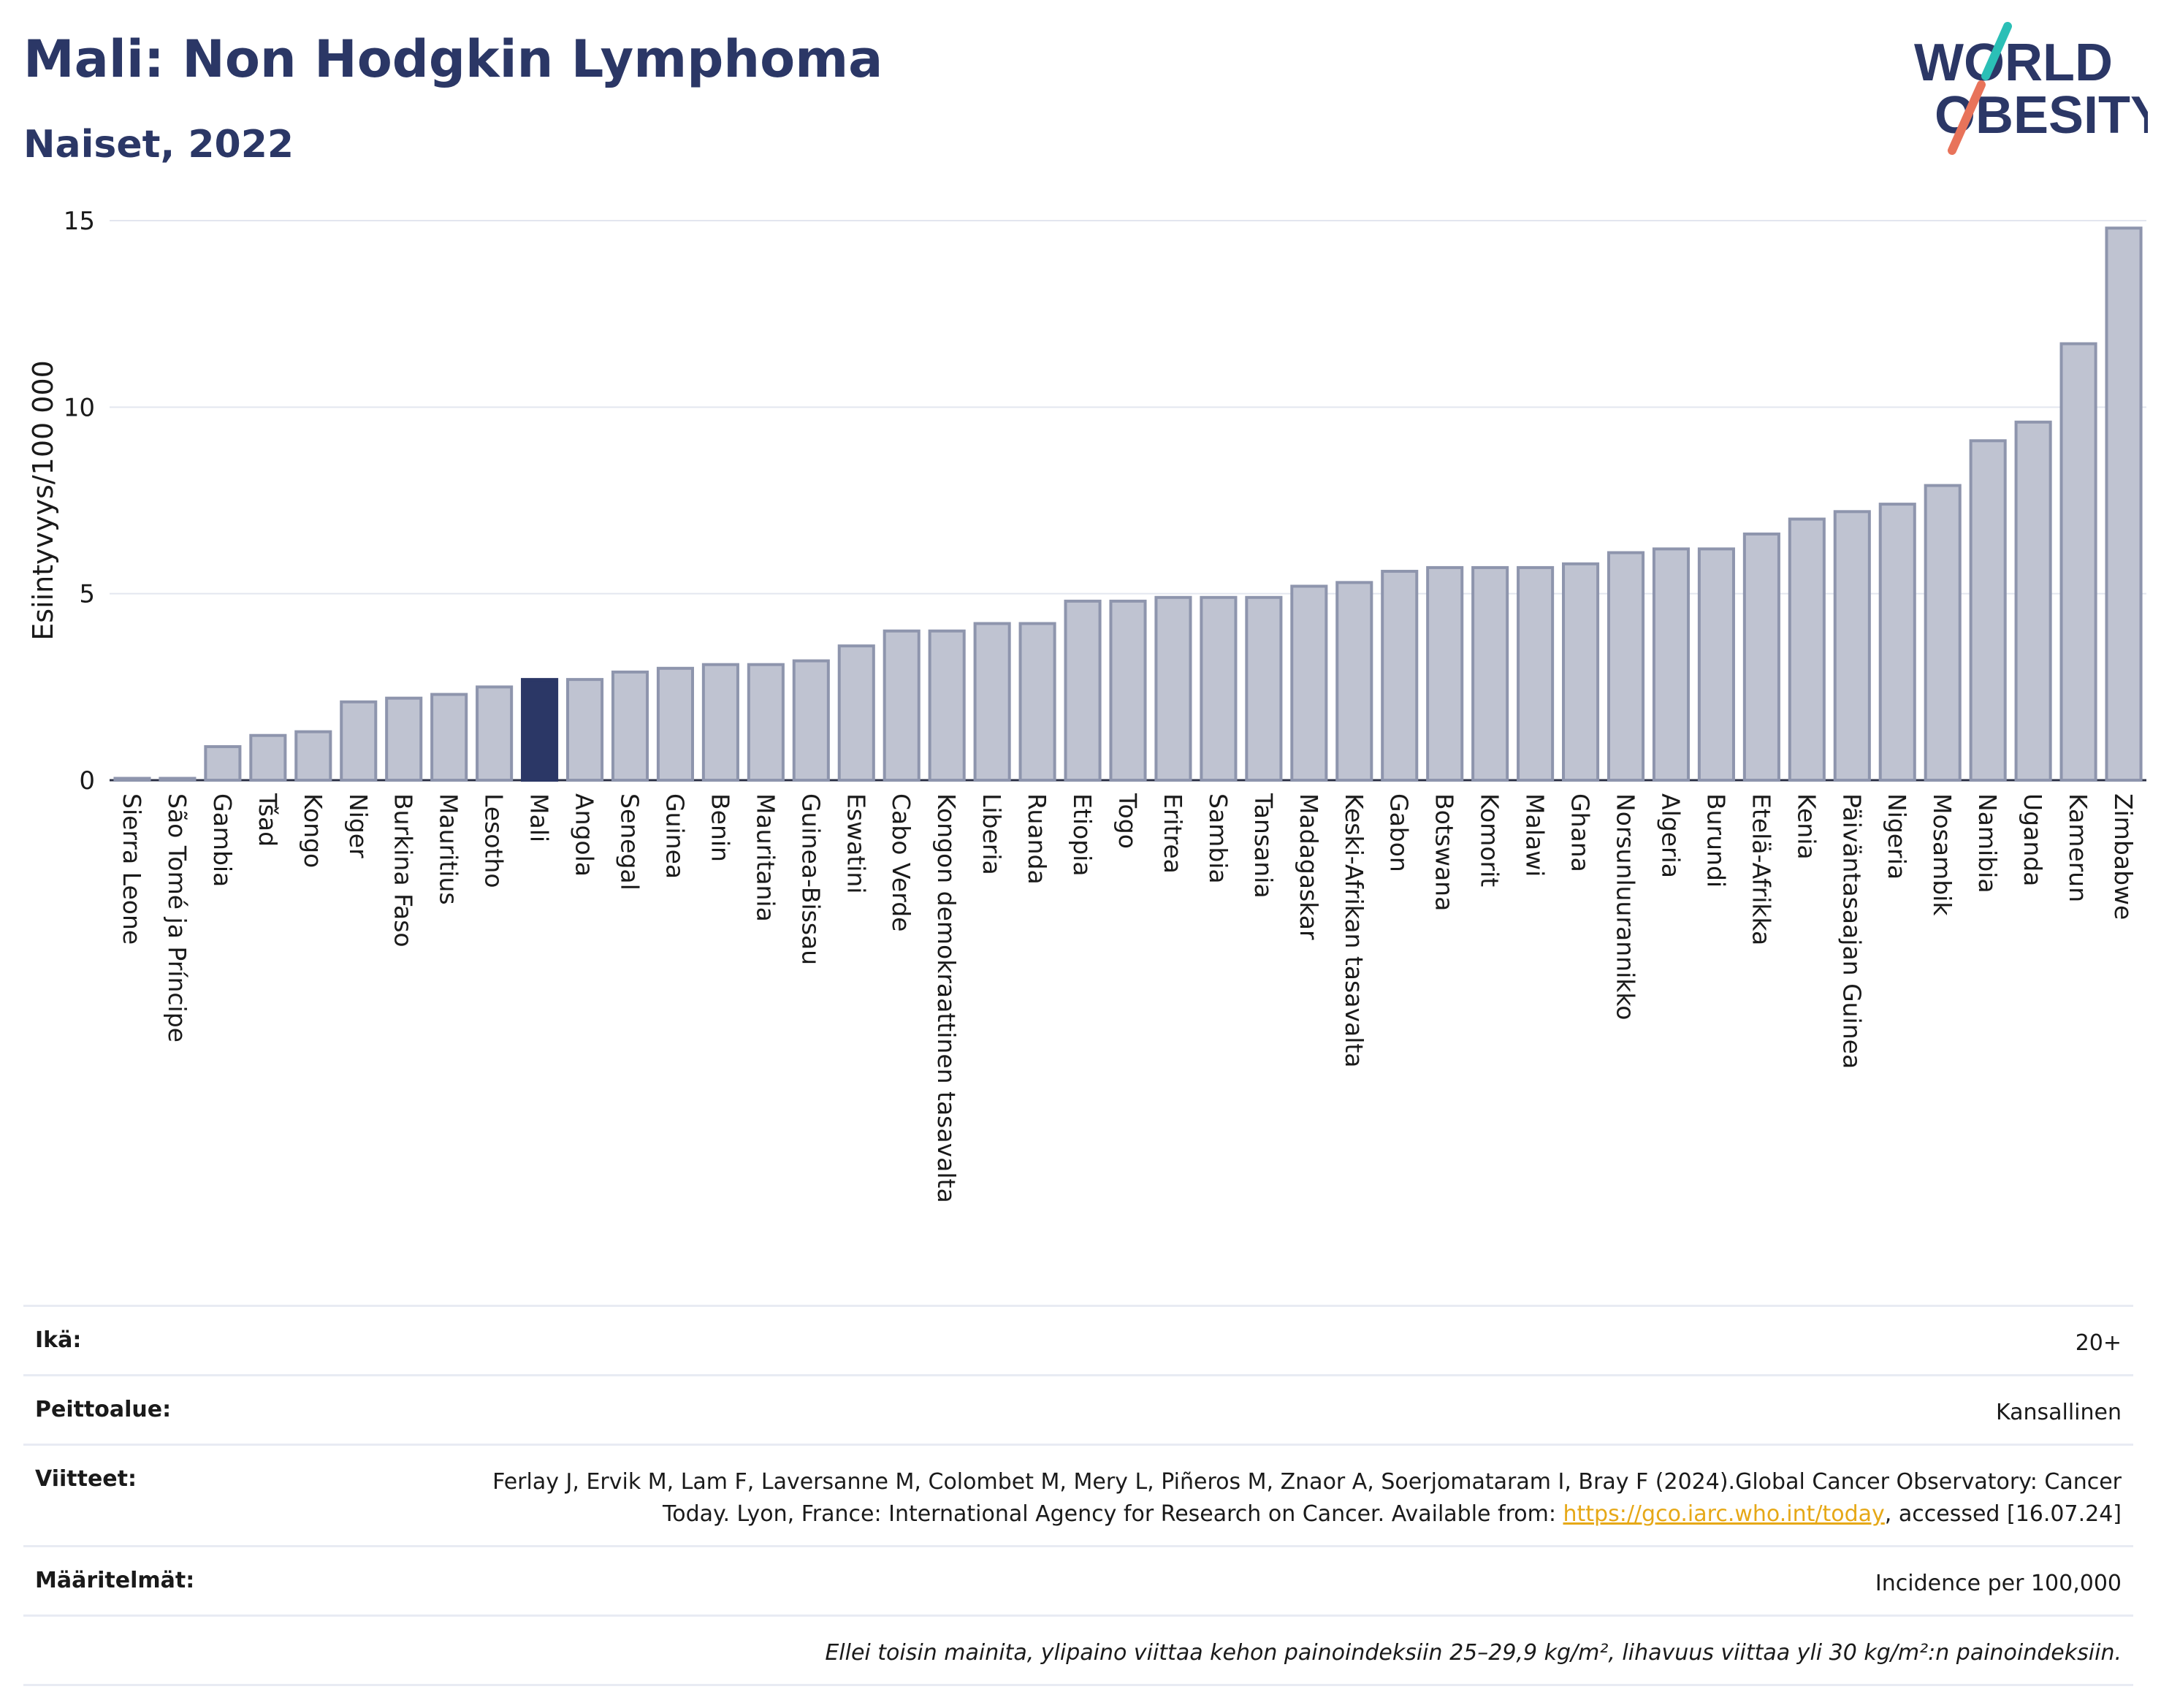  Describe the element at coordinates (1996, 51) in the screenshot. I see `logo-slash-teal` at that location.